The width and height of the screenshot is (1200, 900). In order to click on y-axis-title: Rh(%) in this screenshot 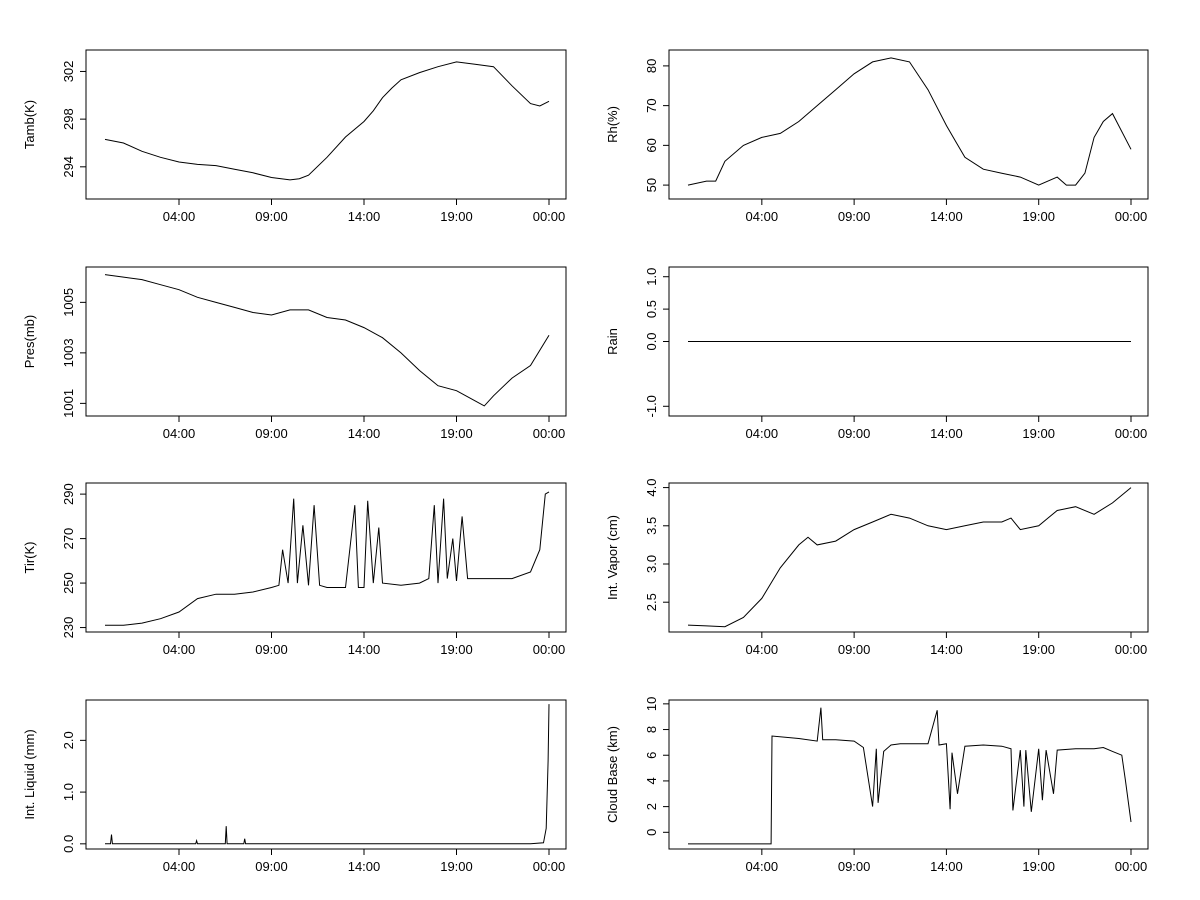, I will do `click(612, 124)`.